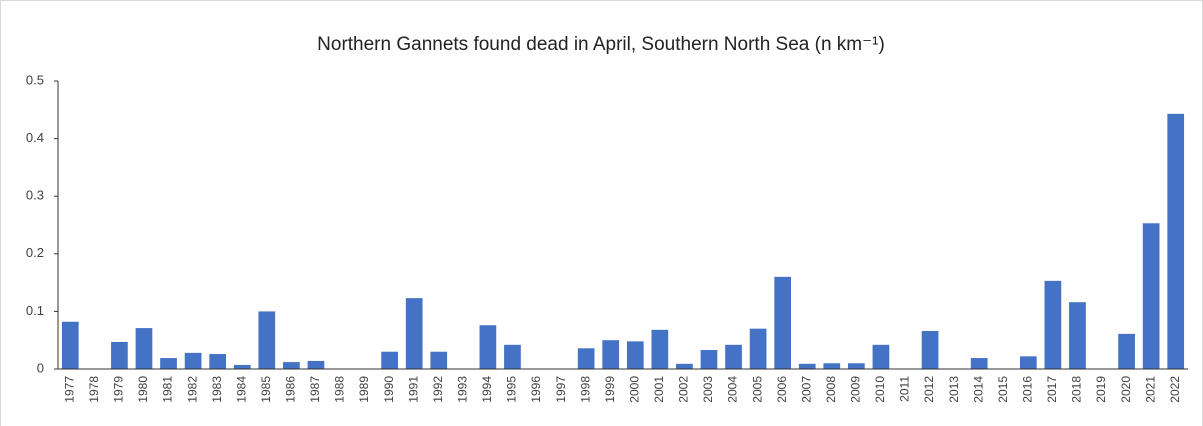  What do you see at coordinates (119, 389) in the screenshot?
I see `x-tick-label: 1979` at bounding box center [119, 389].